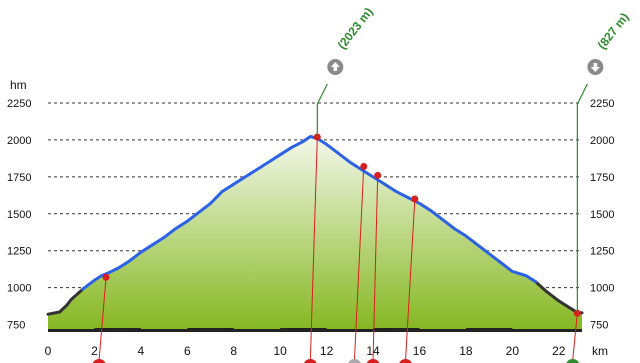 The image size is (640, 363). I want to click on y-tick-left-1500: 1500, so click(19, 215).